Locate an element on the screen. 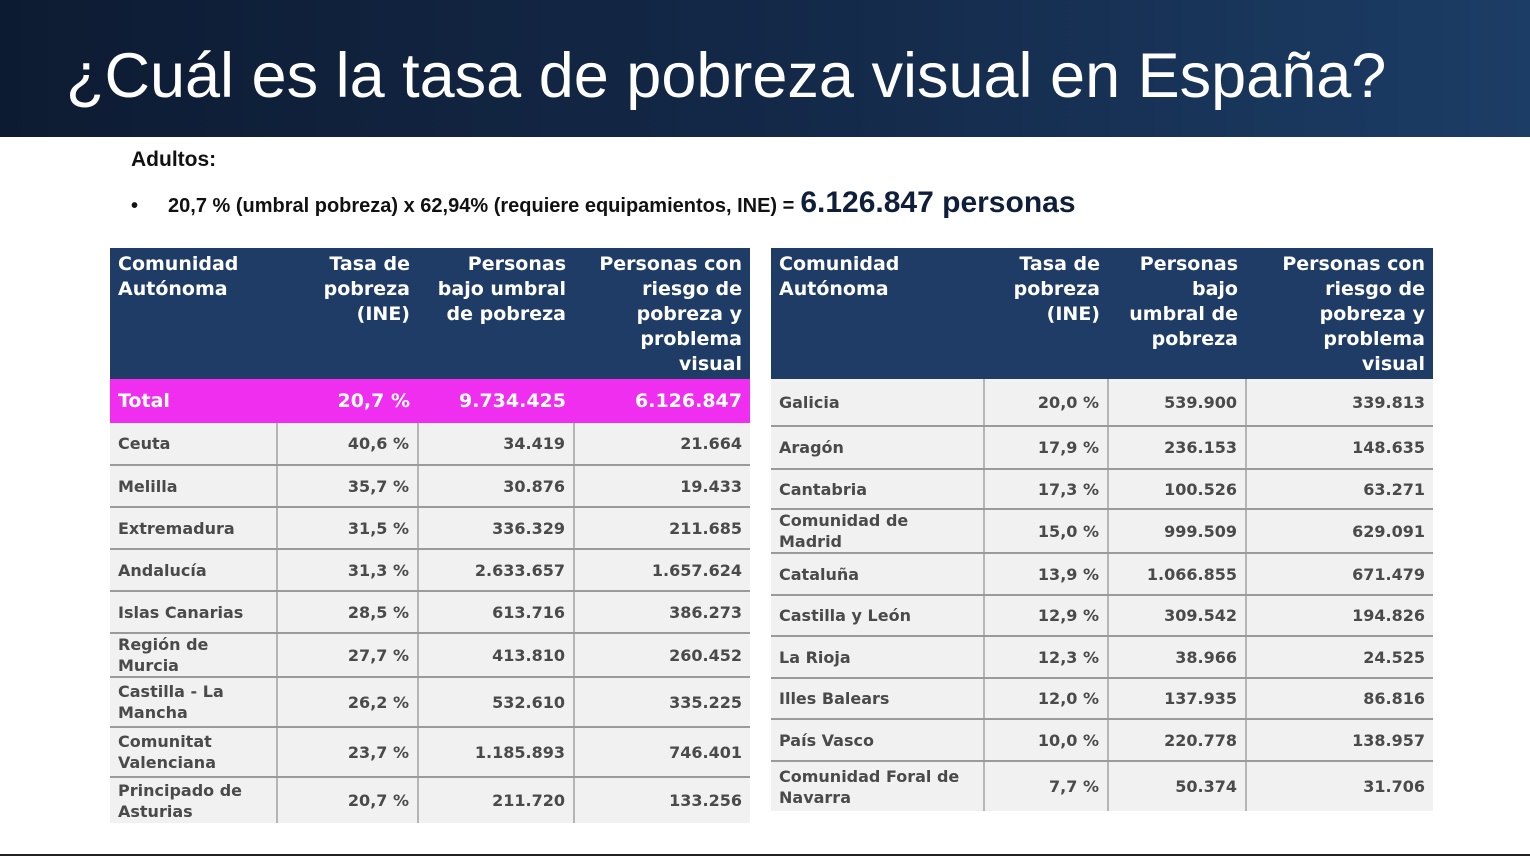  cell-riesgo: 86.816 is located at coordinates (1339, 699).